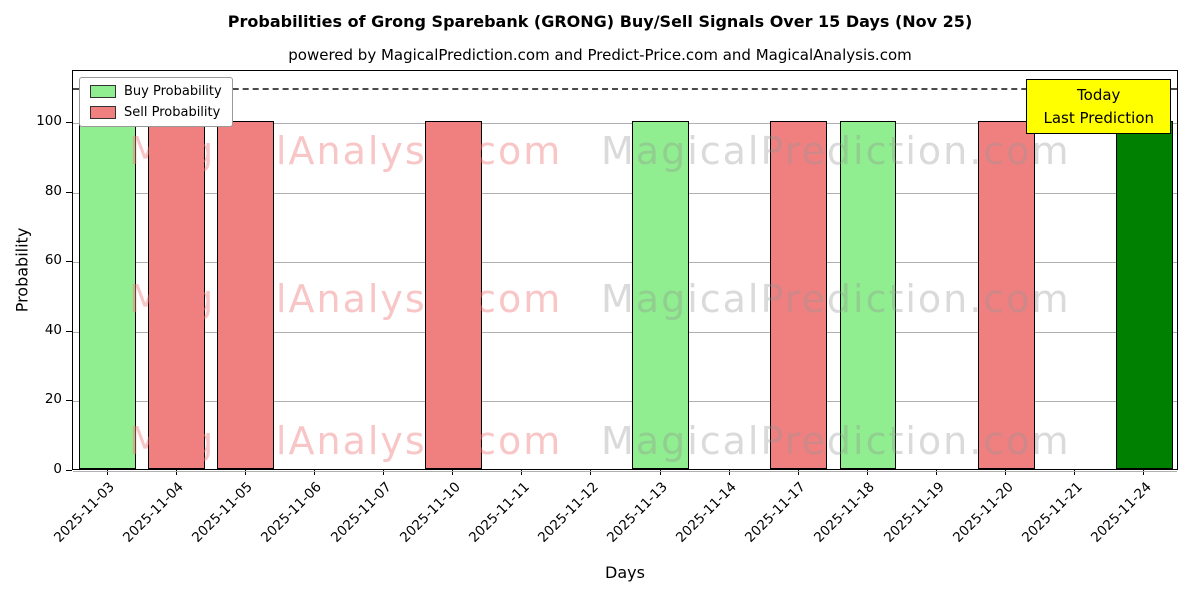  I want to click on buy-swatch, so click(103, 91).